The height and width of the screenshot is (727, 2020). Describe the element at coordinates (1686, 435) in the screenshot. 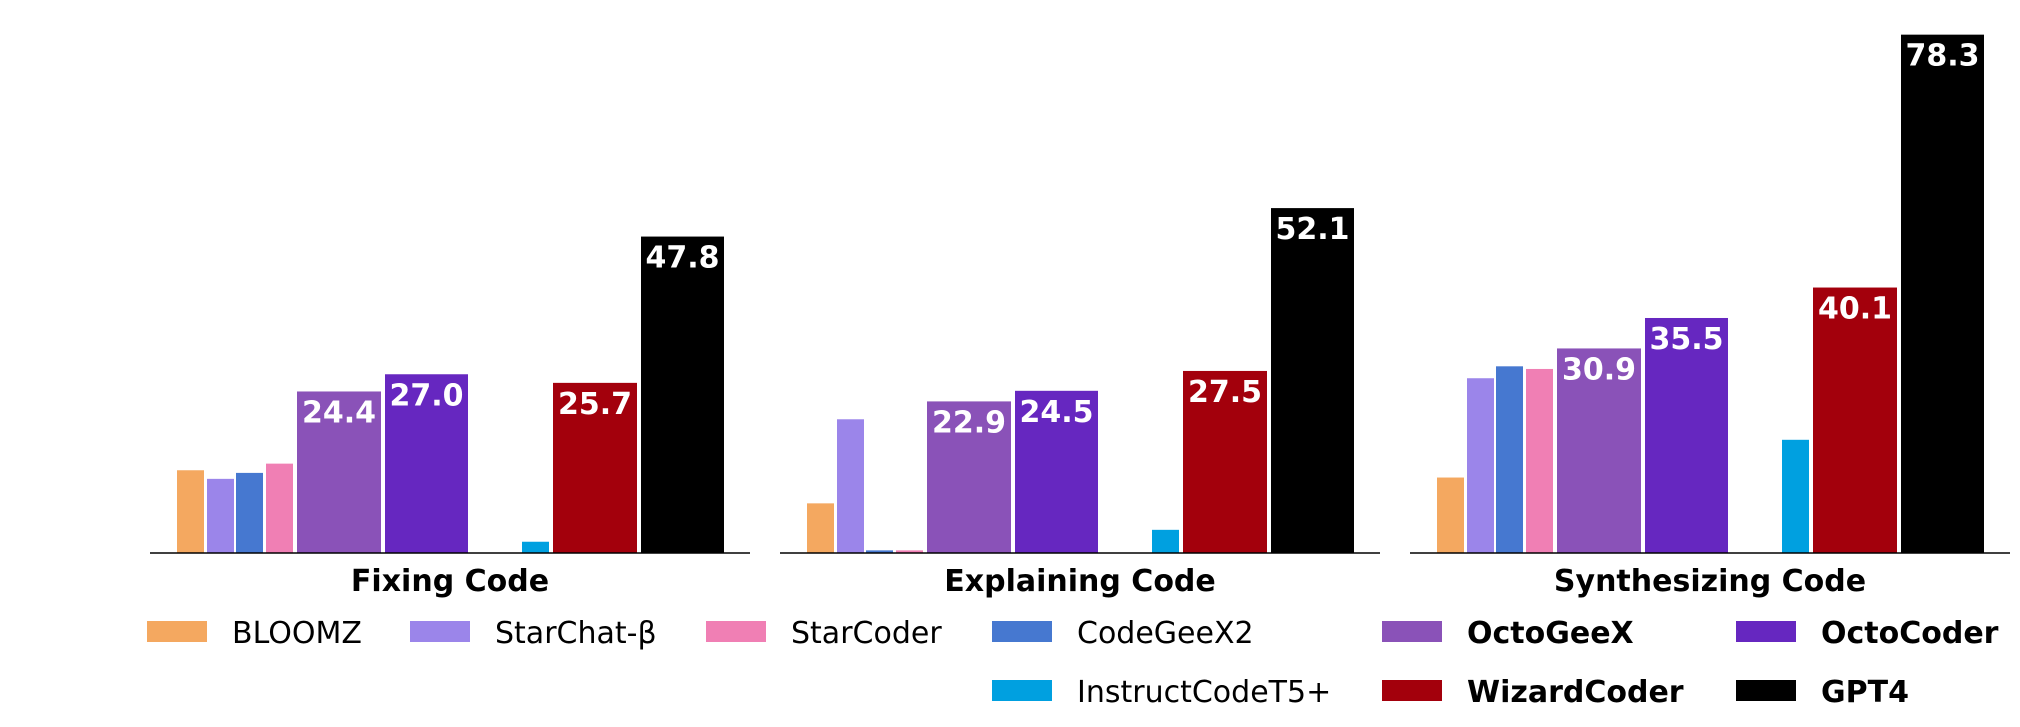

I see `bar-octocoder-synthesizing-code` at that location.